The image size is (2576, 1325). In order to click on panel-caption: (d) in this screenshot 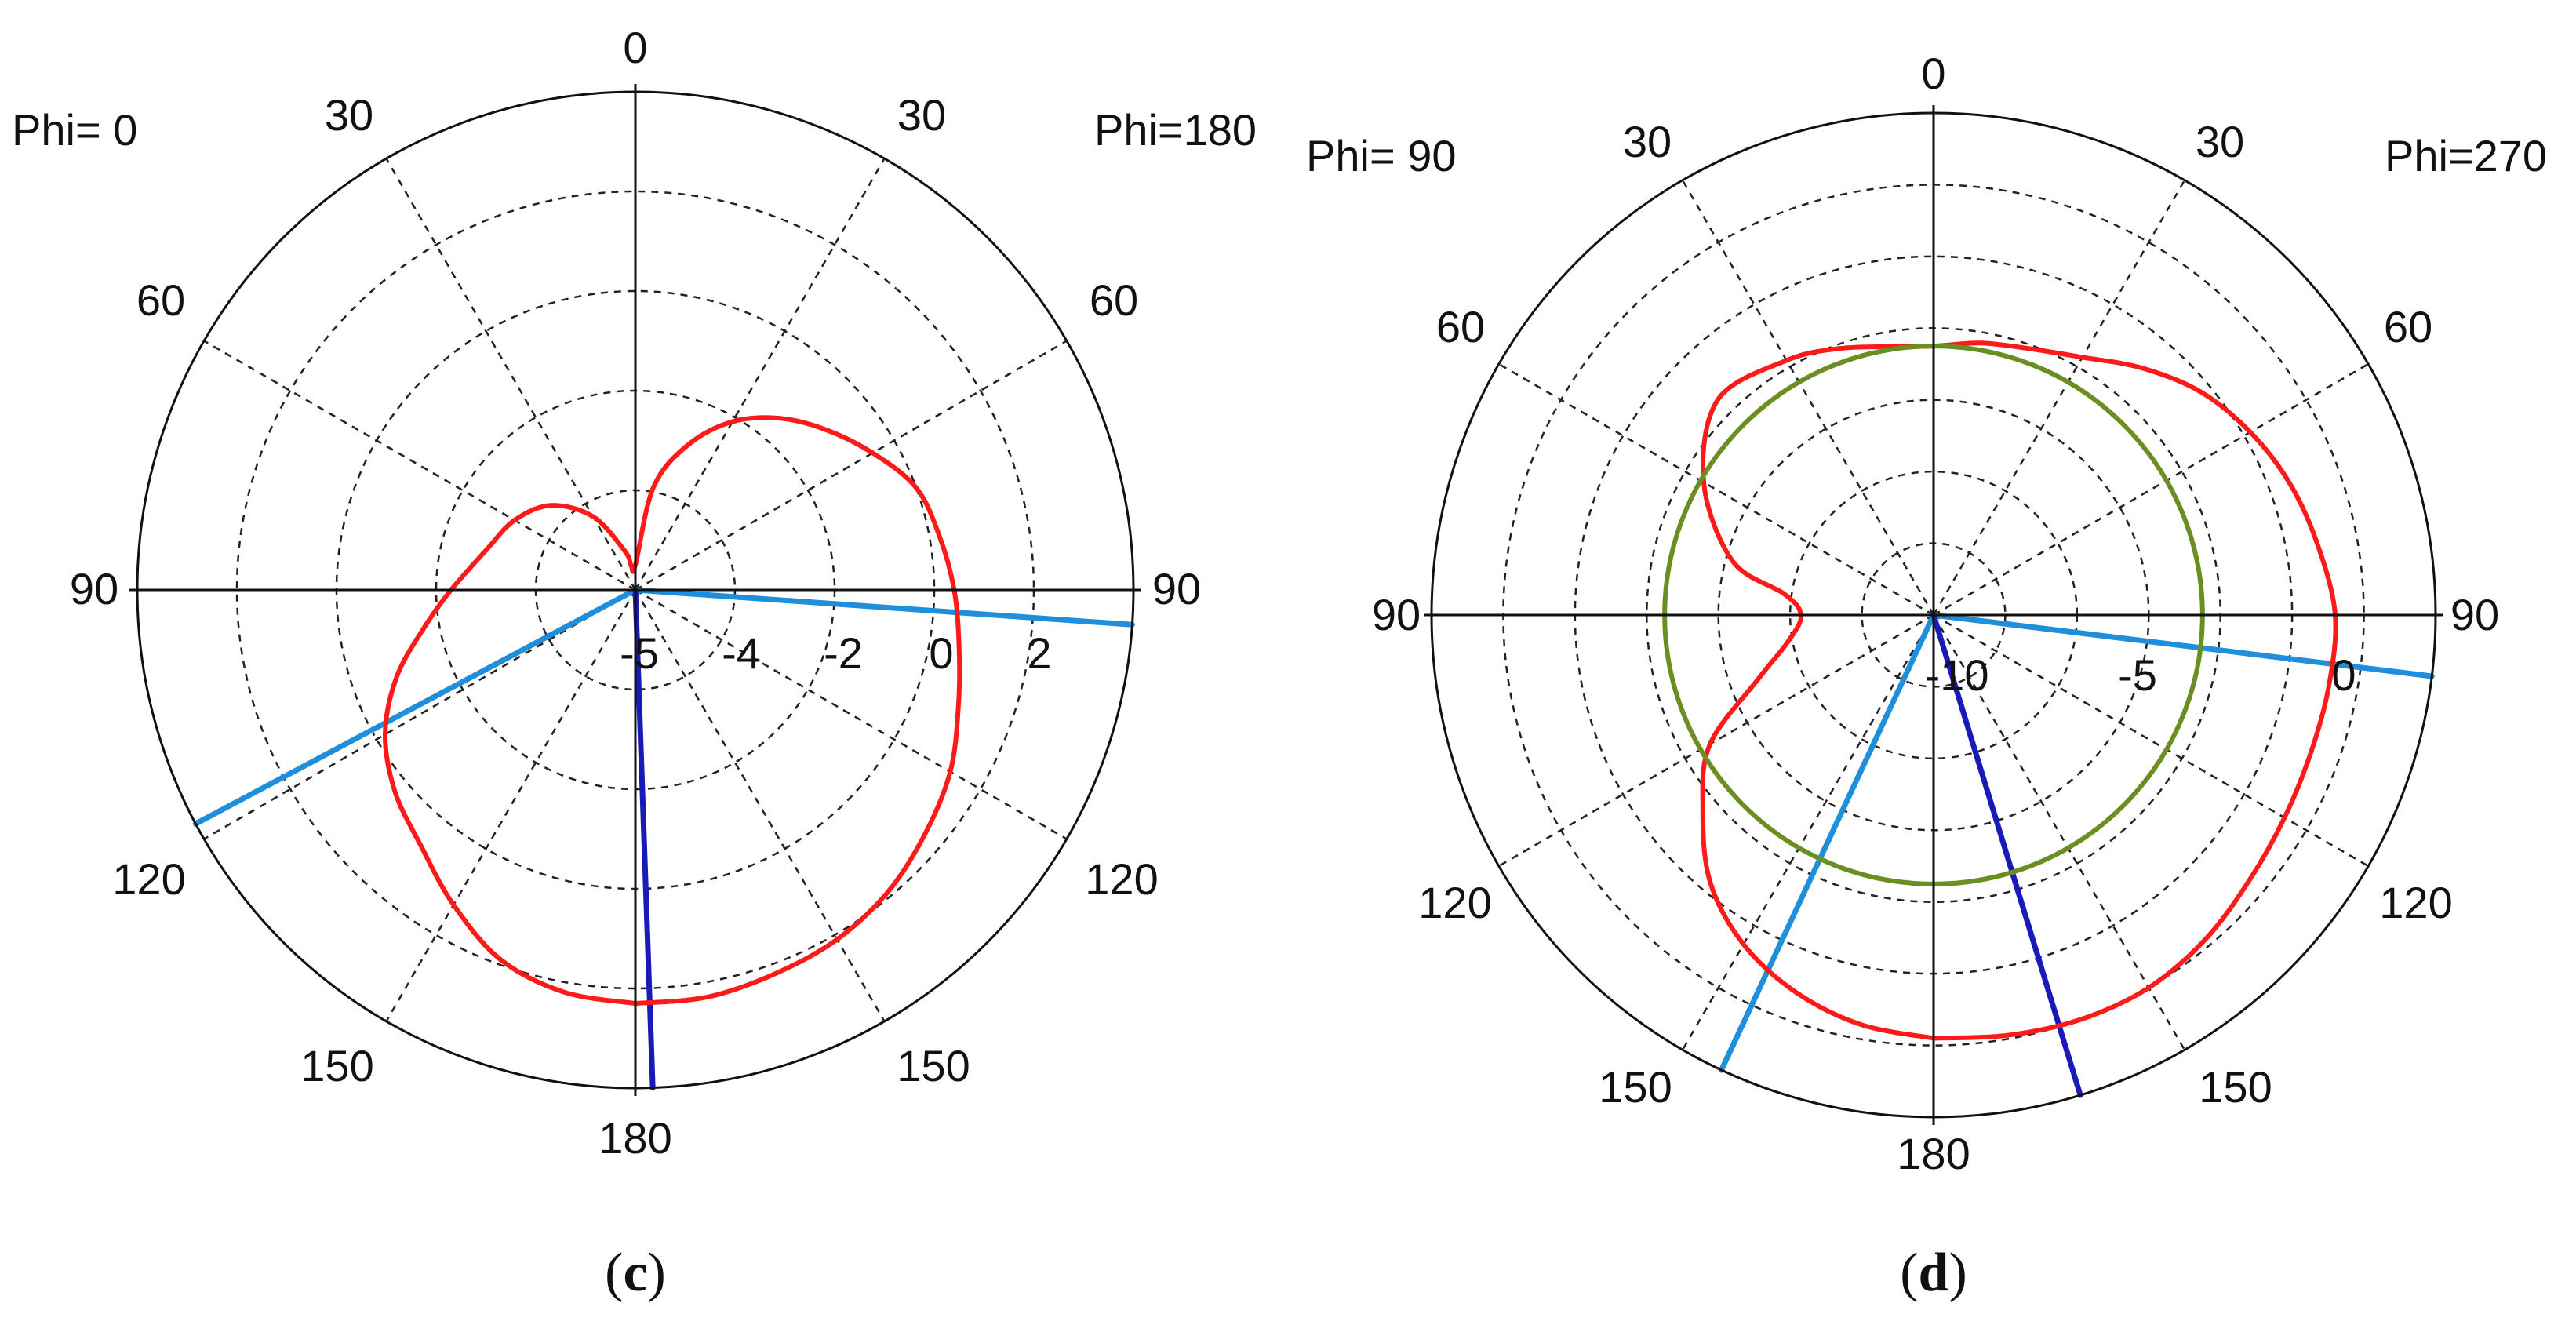, I will do `click(1933, 1273)`.